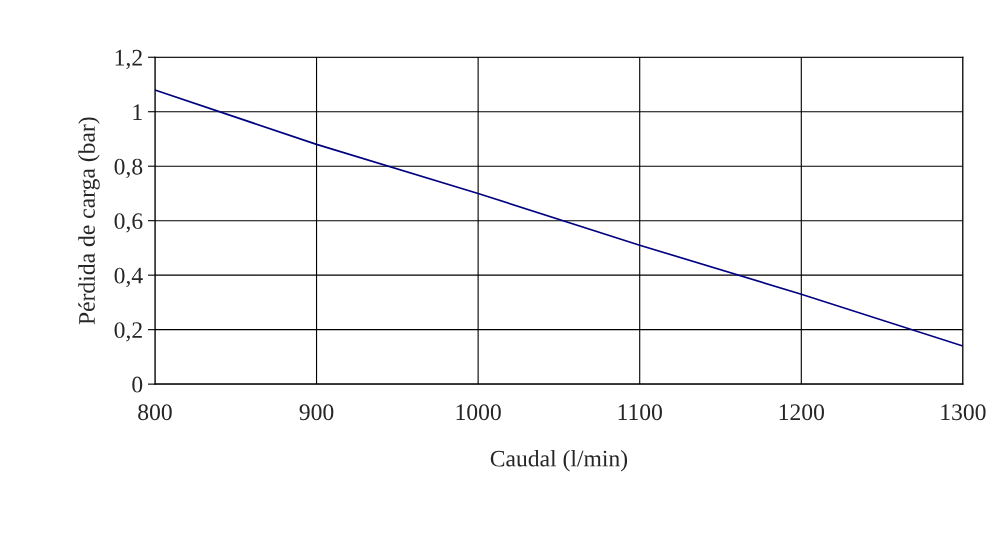 The width and height of the screenshot is (1003, 535). What do you see at coordinates (559, 460) in the screenshot?
I see `x-axis-title: Caudal (l/min)` at bounding box center [559, 460].